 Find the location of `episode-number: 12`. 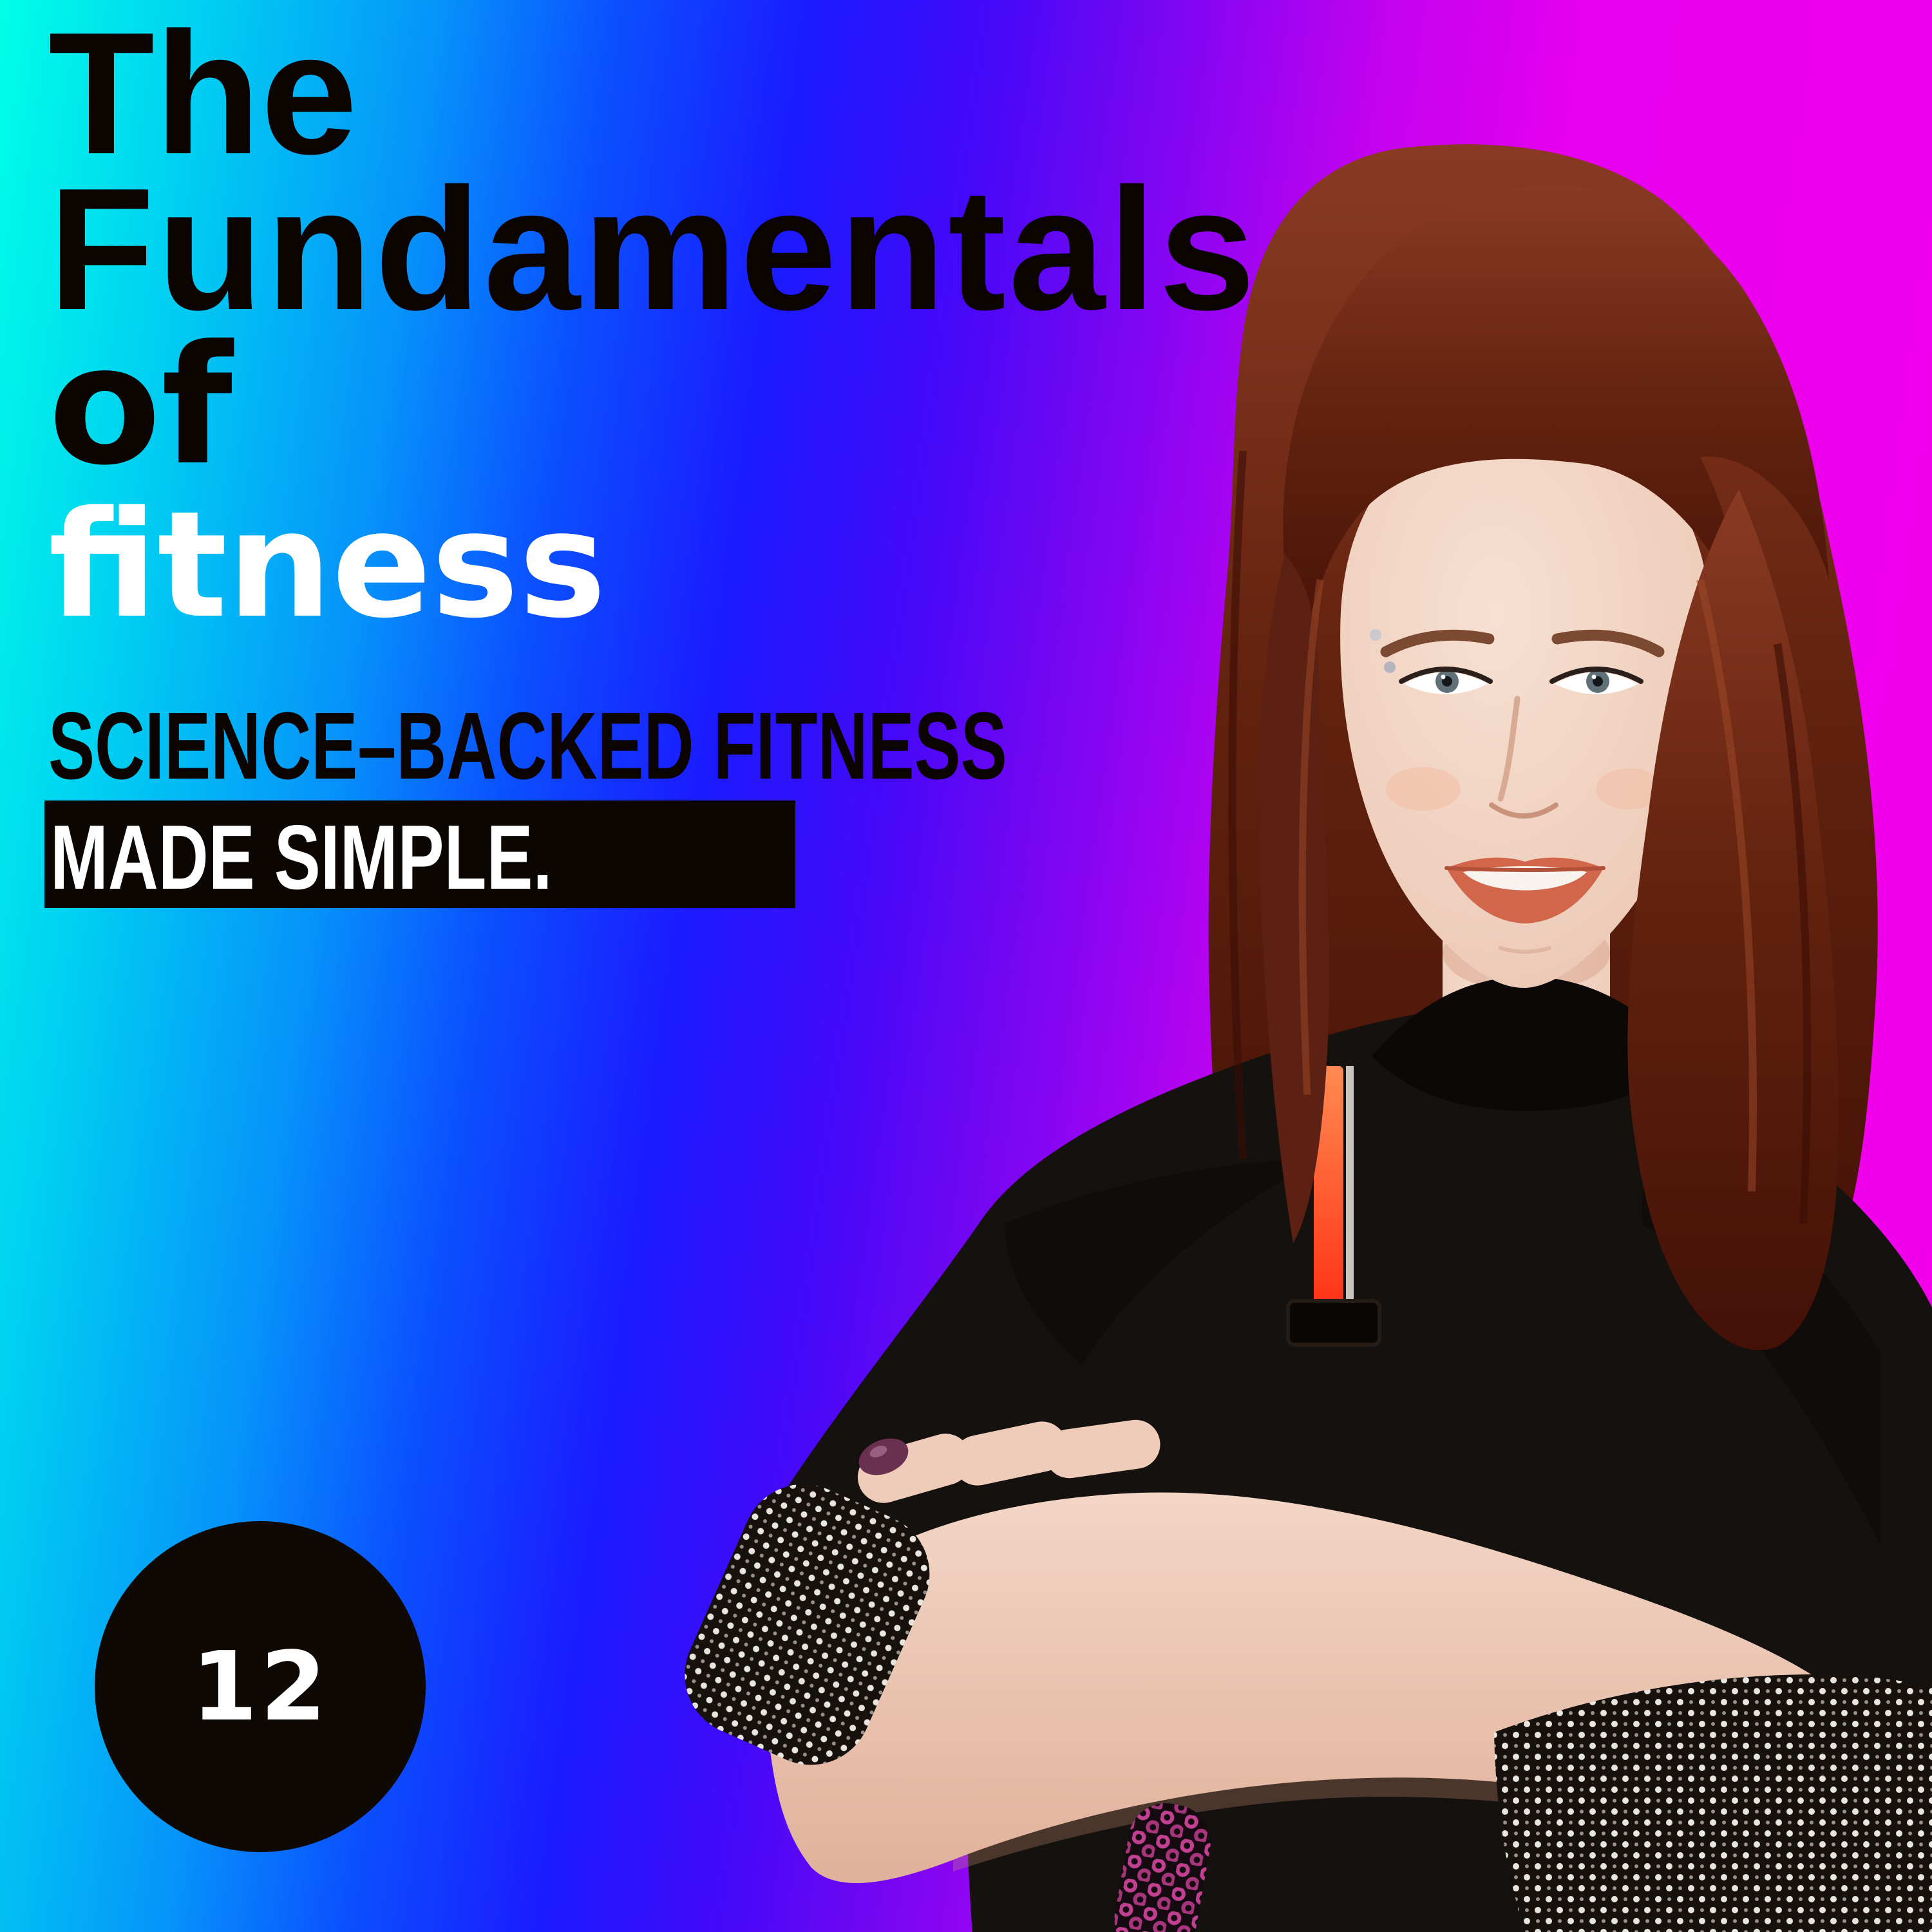

episode-number: 12 is located at coordinates (260, 1686).